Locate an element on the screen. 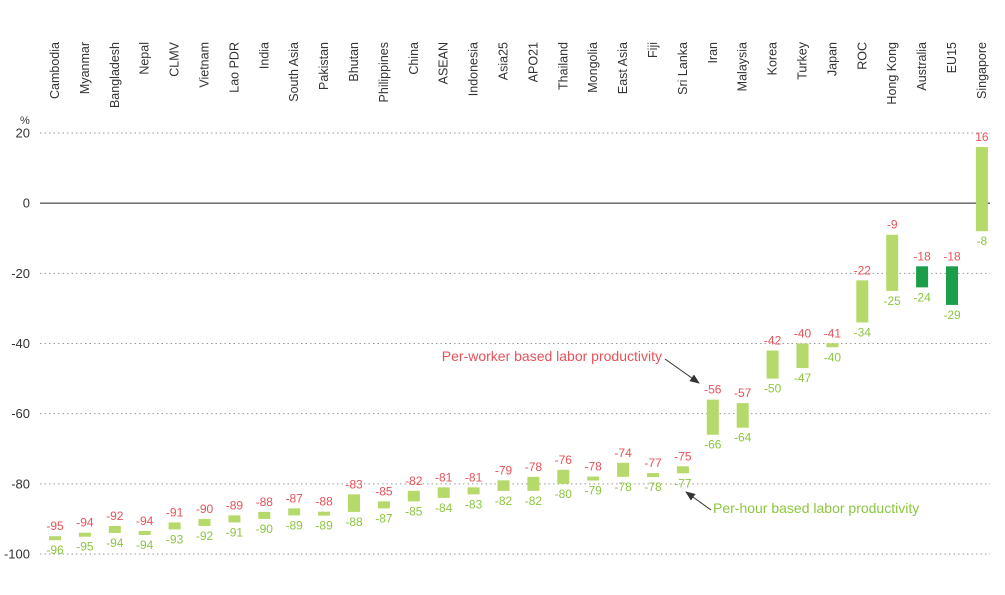  y-tick-label: -20 is located at coordinates (20, 273).